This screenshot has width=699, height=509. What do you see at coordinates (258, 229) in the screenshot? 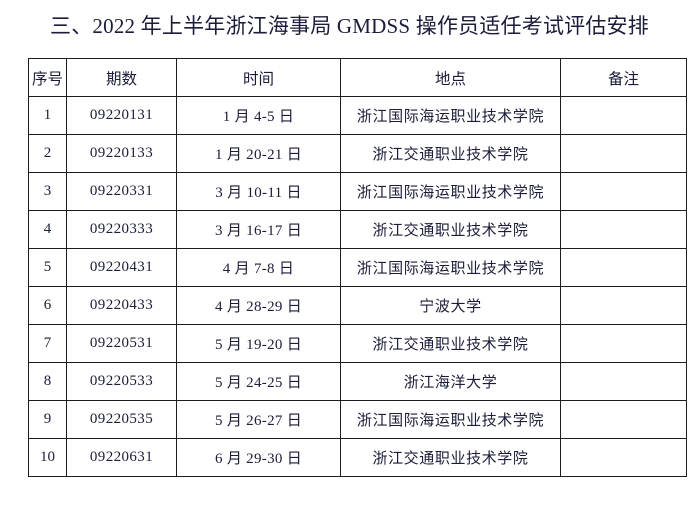
I see `cell-time: 3 月 16-17 日` at bounding box center [258, 229].